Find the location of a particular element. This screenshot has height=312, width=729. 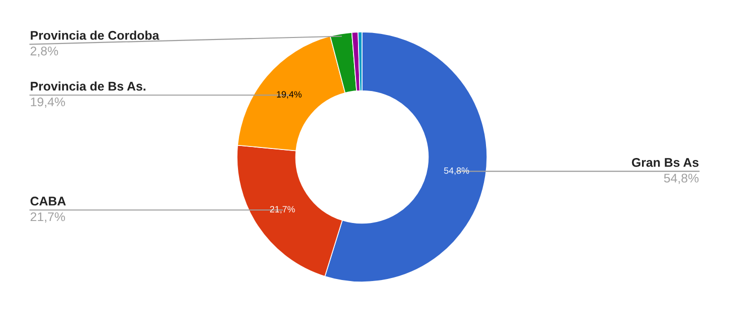

text: 21,7% is located at coordinates (47, 217).